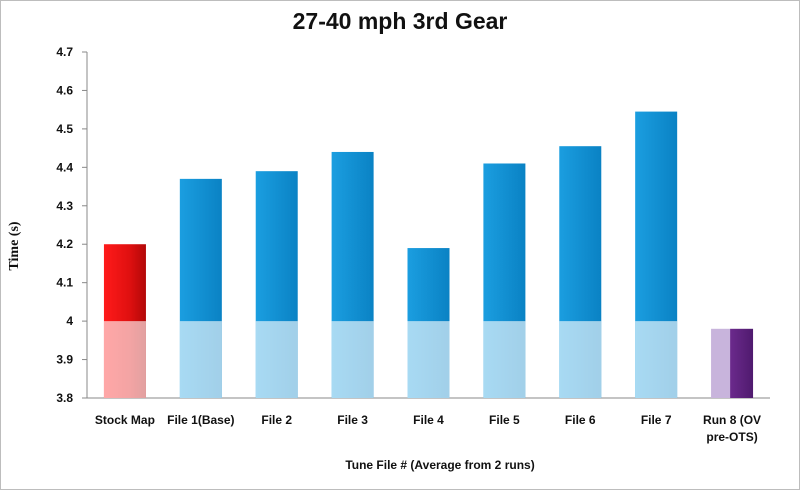 This screenshot has width=800, height=490. I want to click on y-tick-label: 4.5, so click(64, 129).